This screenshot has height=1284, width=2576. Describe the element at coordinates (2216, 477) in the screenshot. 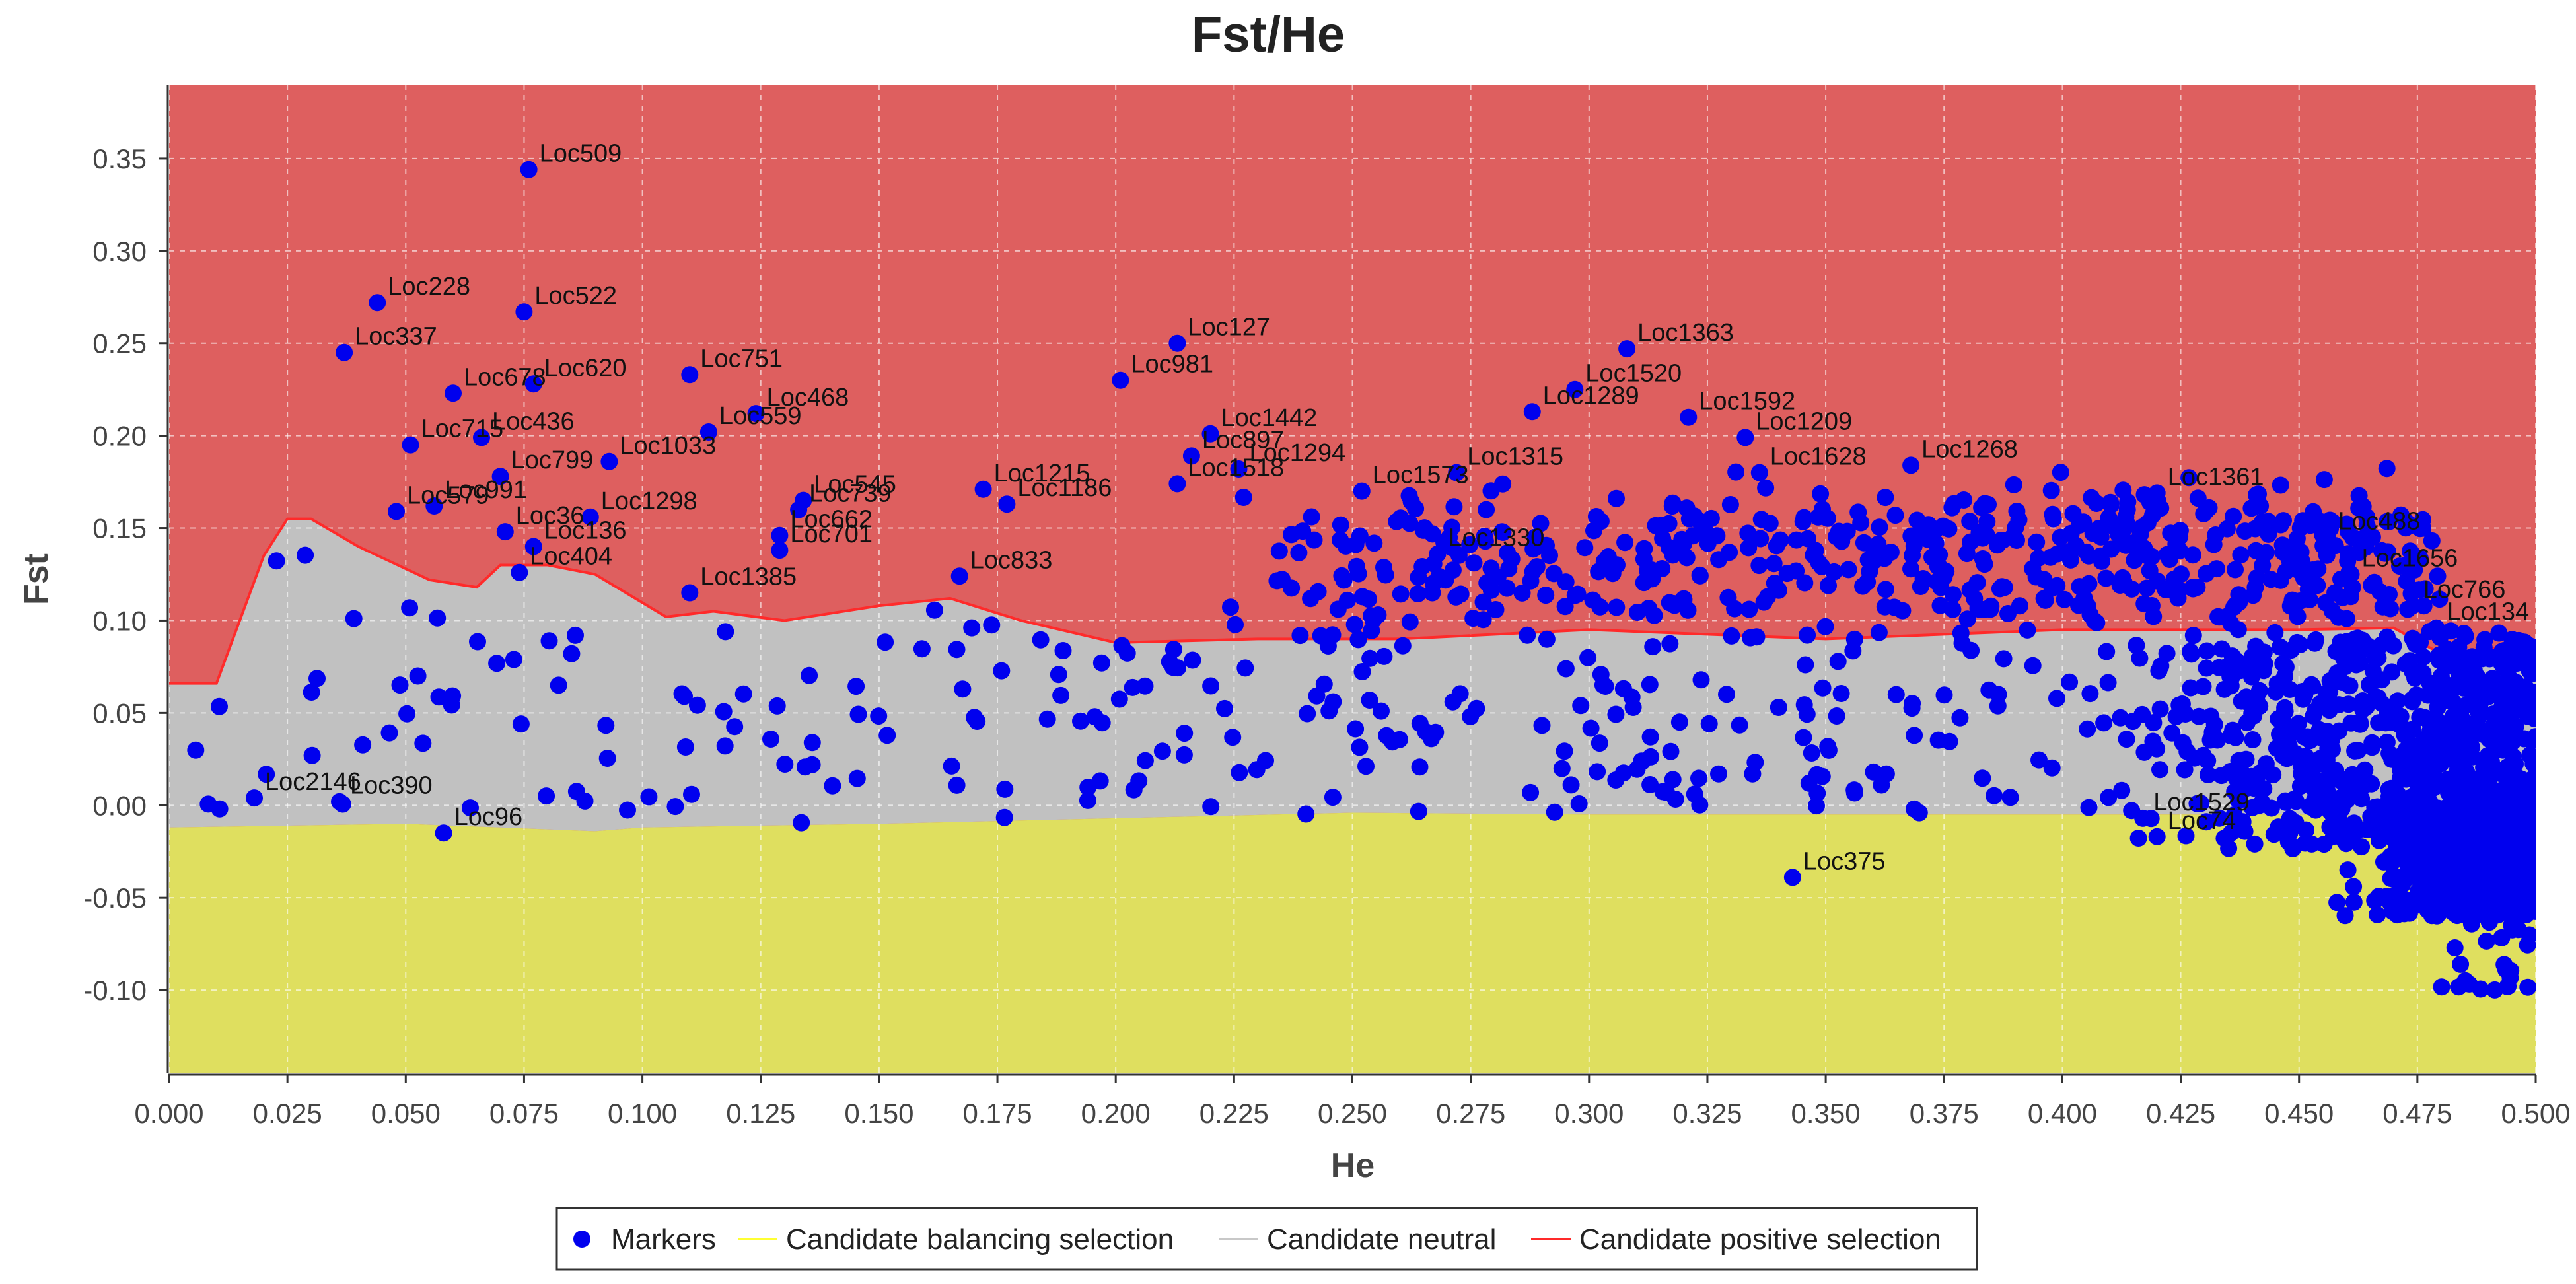

I see `marker-label: Loc1361` at that location.